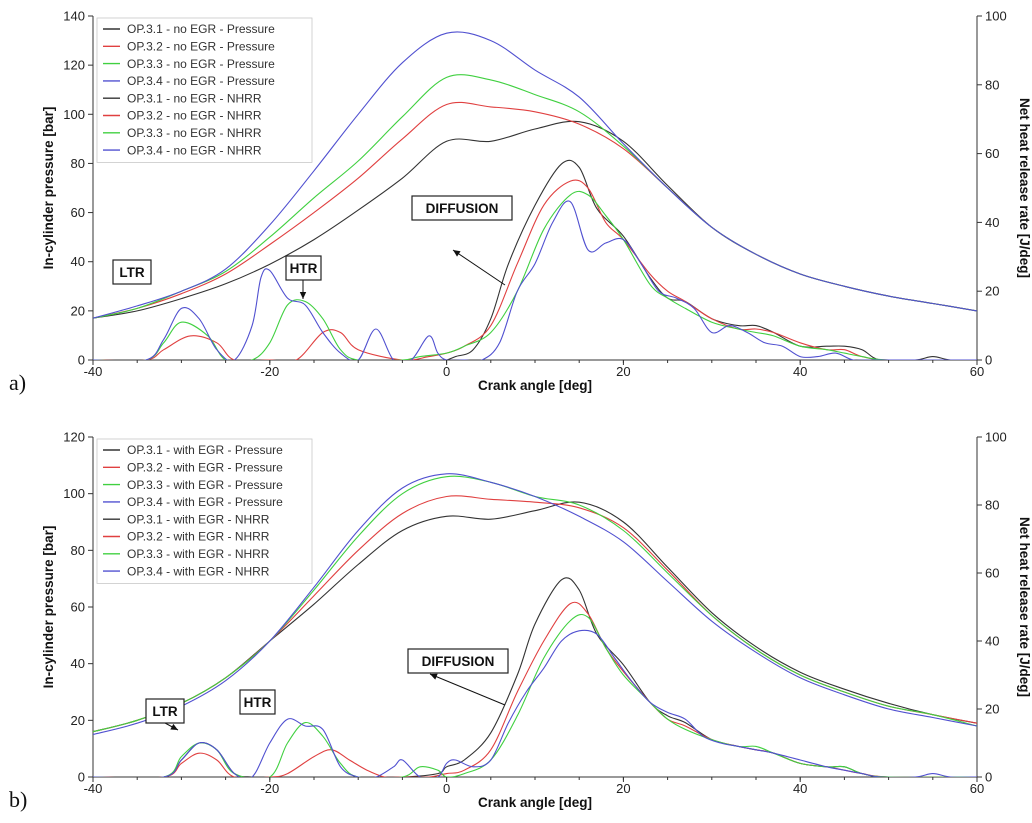 Image resolution: width=1032 pixels, height=823 pixels. Describe the element at coordinates (205, 468) in the screenshot. I see `legend-entry: OP.3.2 - with EGR - Pressure` at that location.